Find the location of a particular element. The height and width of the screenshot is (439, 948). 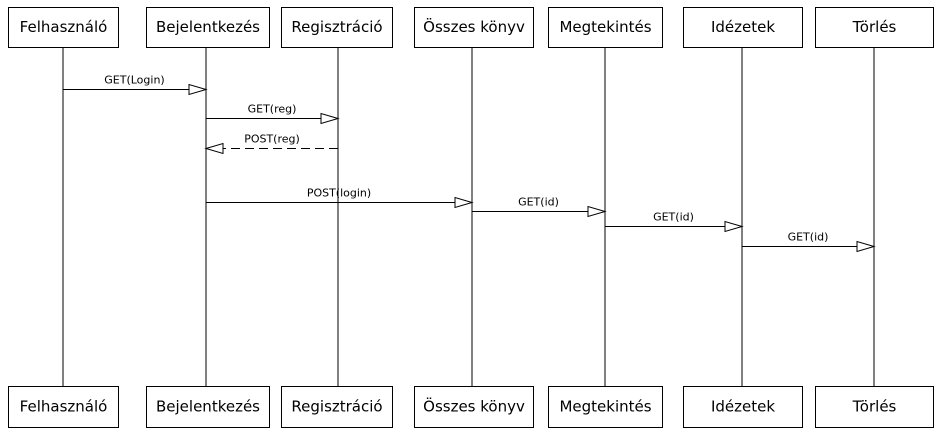

participant-bottom-idezetek: Idézetek is located at coordinates (743, 407).